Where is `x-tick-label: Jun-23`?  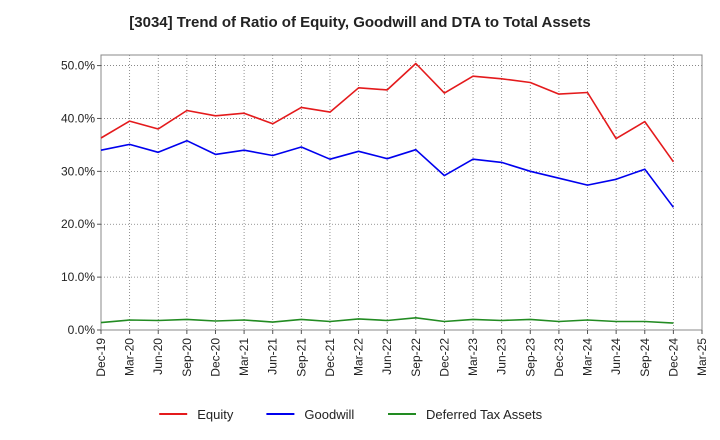
x-tick-label: Jun-23 is located at coordinates (502, 356).